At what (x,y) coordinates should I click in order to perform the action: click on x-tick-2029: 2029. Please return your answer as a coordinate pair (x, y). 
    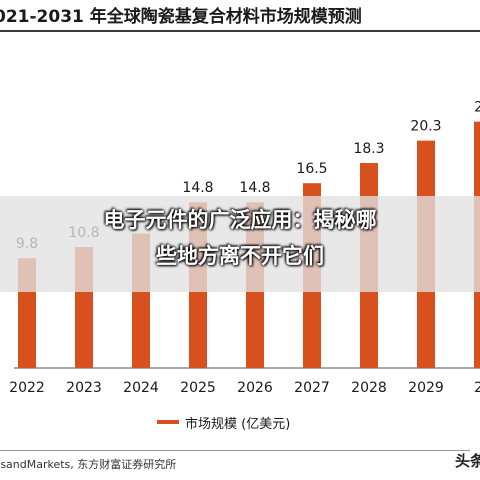
    Looking at the image, I should click on (426, 388).